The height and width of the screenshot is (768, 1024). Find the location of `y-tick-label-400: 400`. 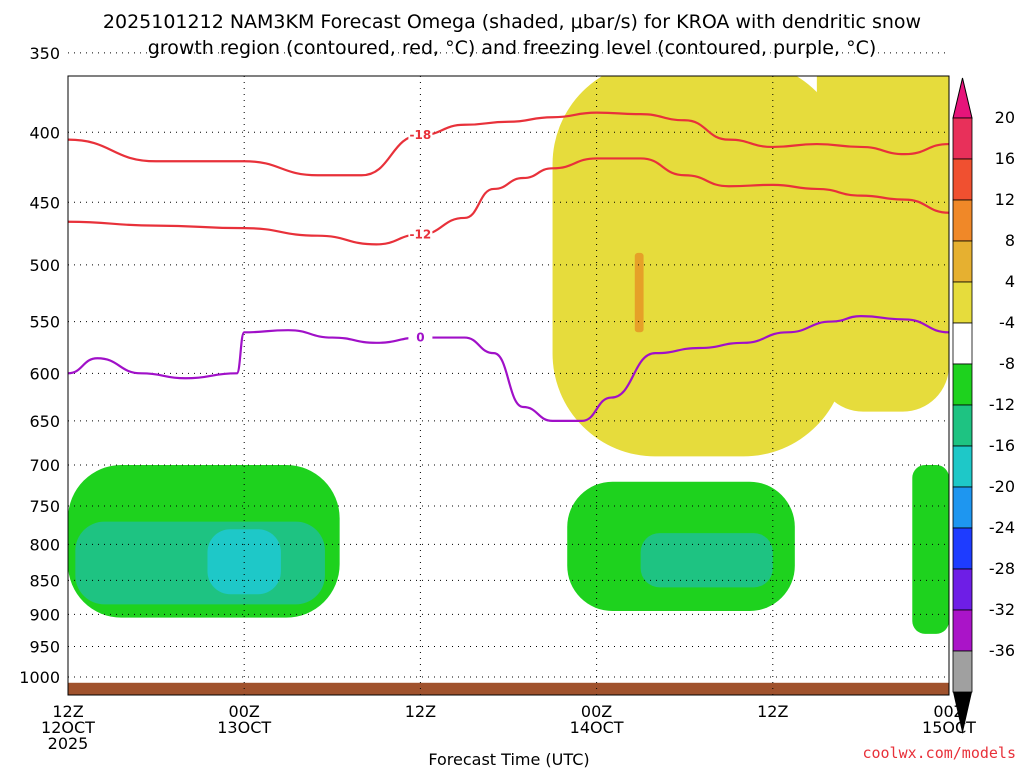

y-tick-label-400: 400 is located at coordinates (44, 132).